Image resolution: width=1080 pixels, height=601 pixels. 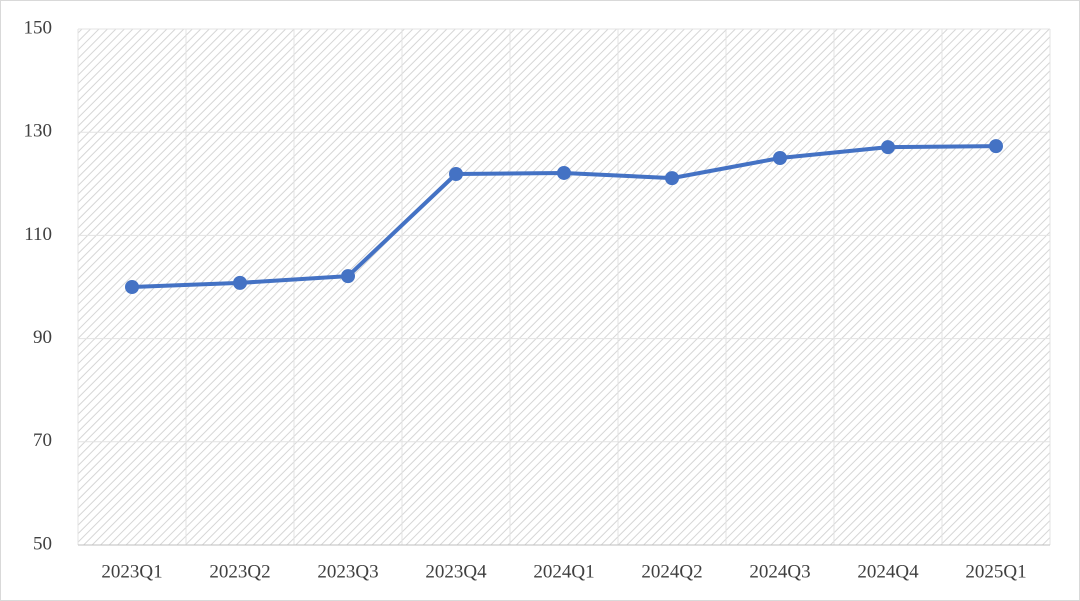 I want to click on x-tick-label: 2023Q4, so click(x=456, y=571).